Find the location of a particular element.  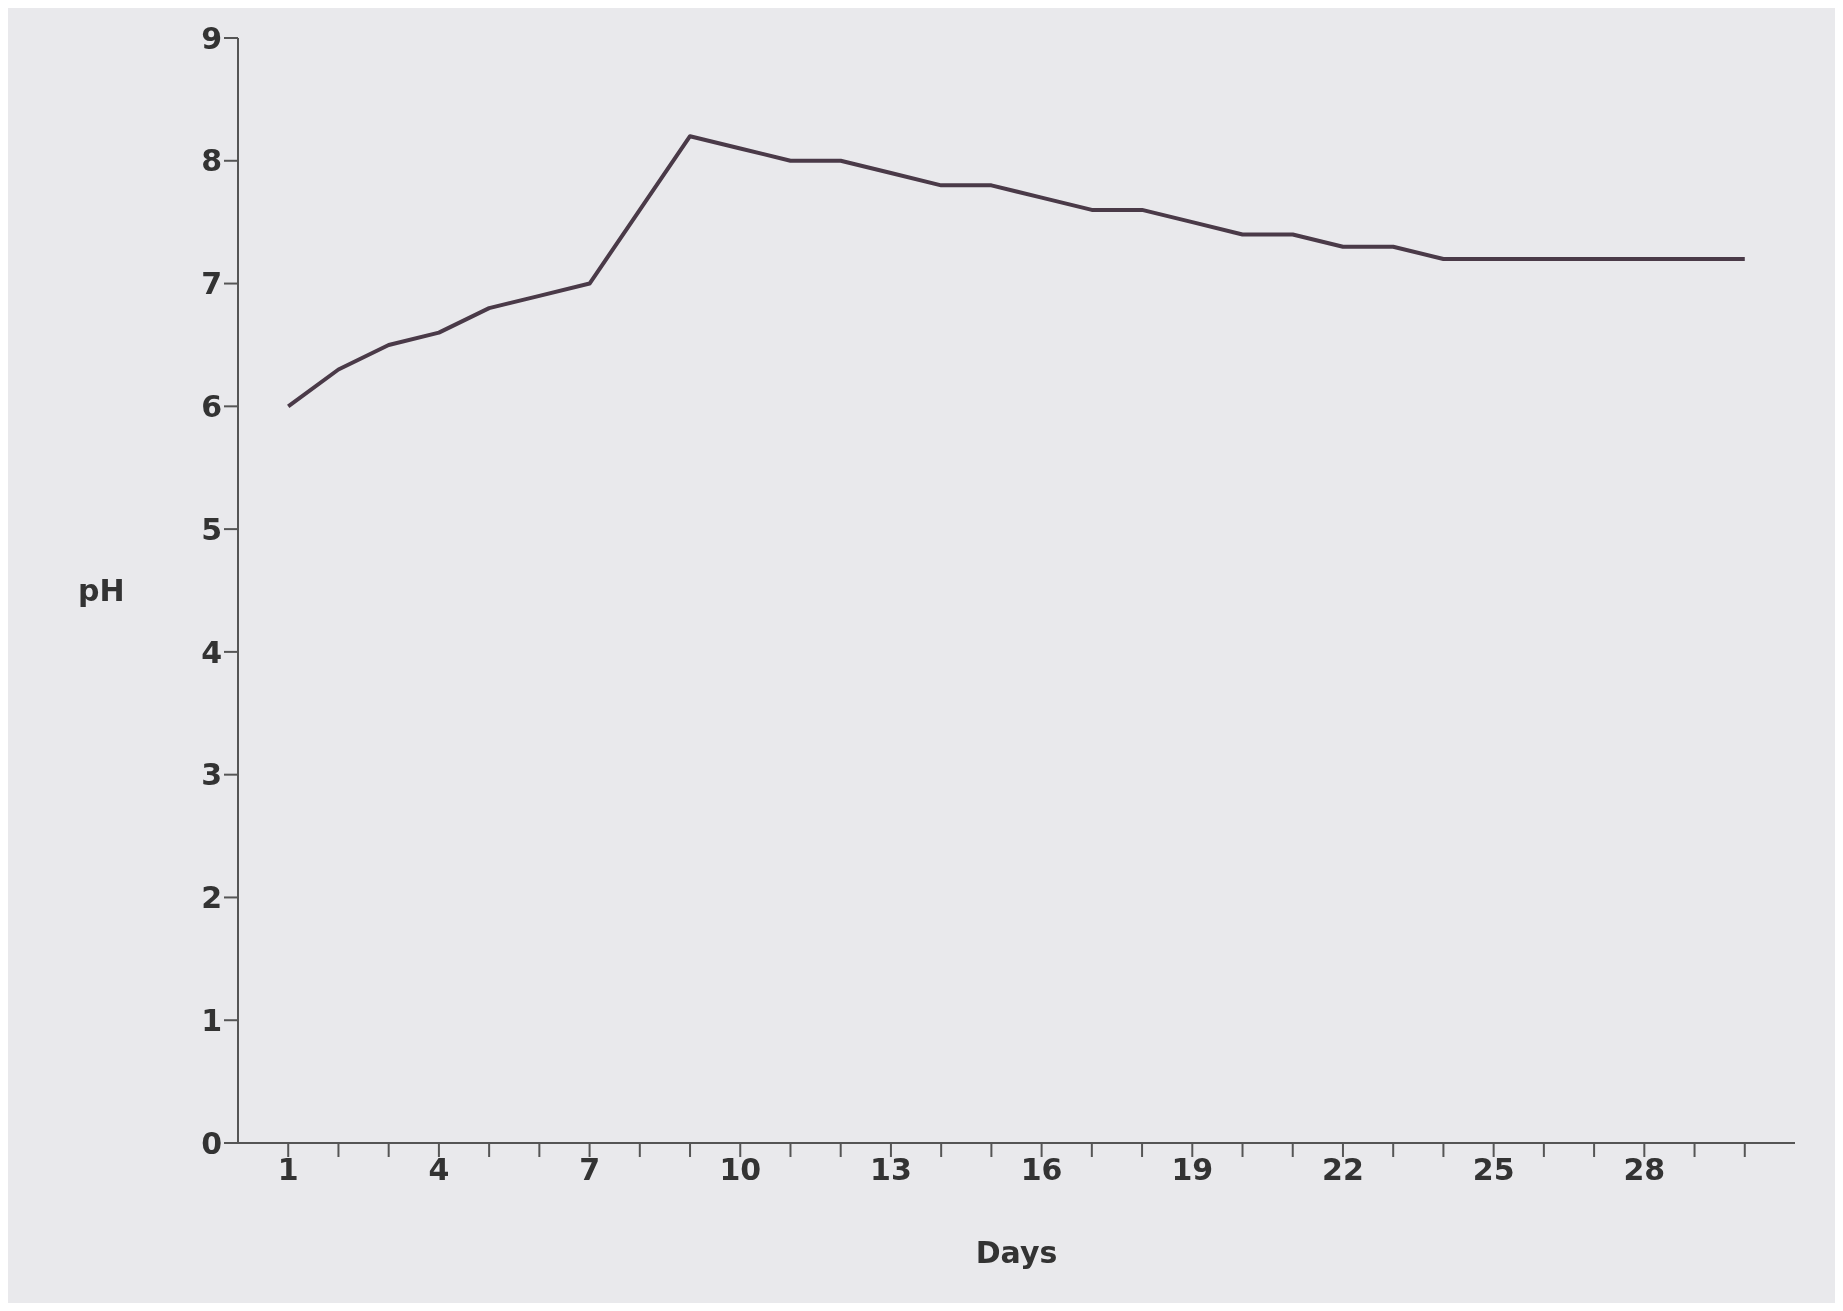

y-tick-label: 8 is located at coordinates (211, 161).